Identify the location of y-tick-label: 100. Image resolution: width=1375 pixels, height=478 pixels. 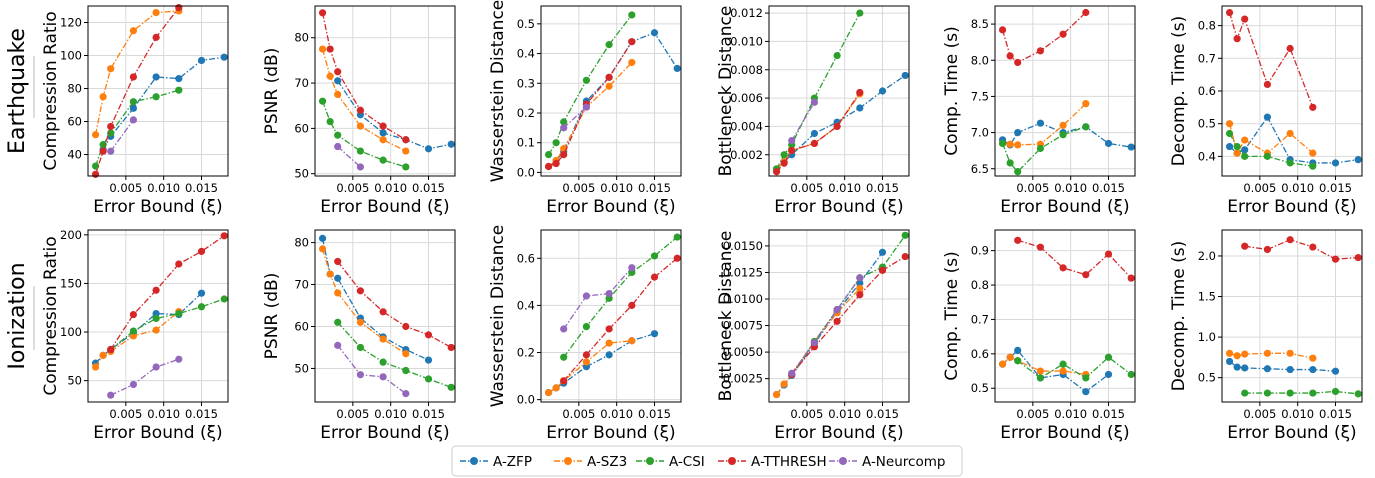
(71, 56).